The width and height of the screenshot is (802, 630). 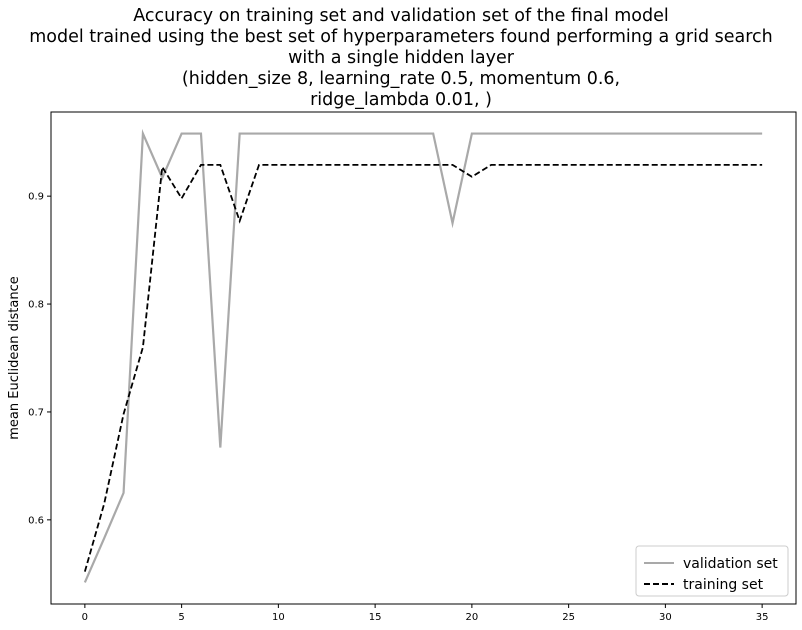 I want to click on y-tick-label: 0.9, so click(x=36, y=197).